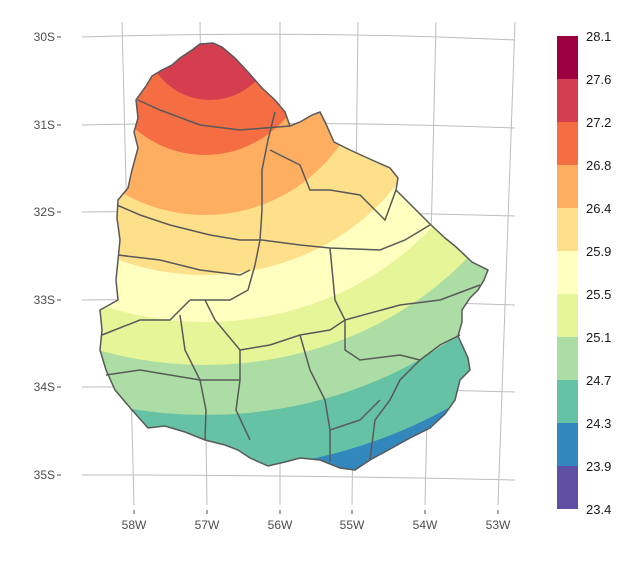  I want to click on legend-label: 26.8, so click(599, 165).